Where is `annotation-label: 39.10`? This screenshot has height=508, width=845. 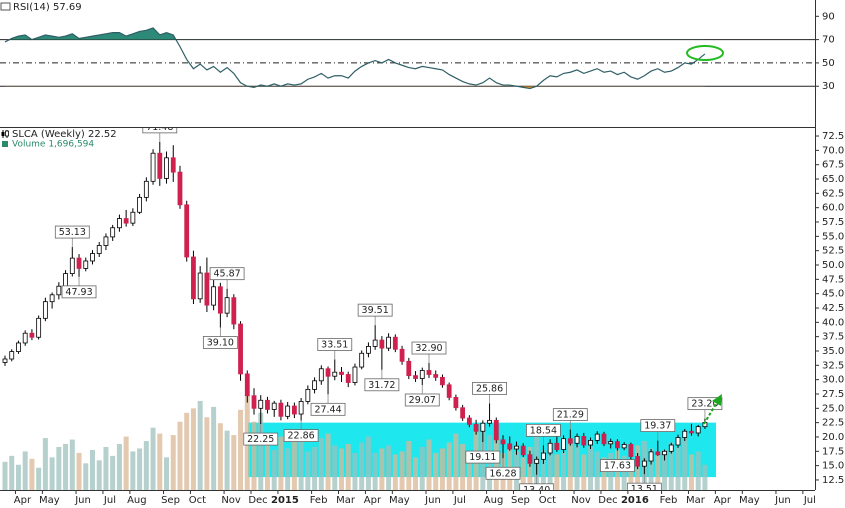
annotation-label: 39.10 is located at coordinates (220, 342).